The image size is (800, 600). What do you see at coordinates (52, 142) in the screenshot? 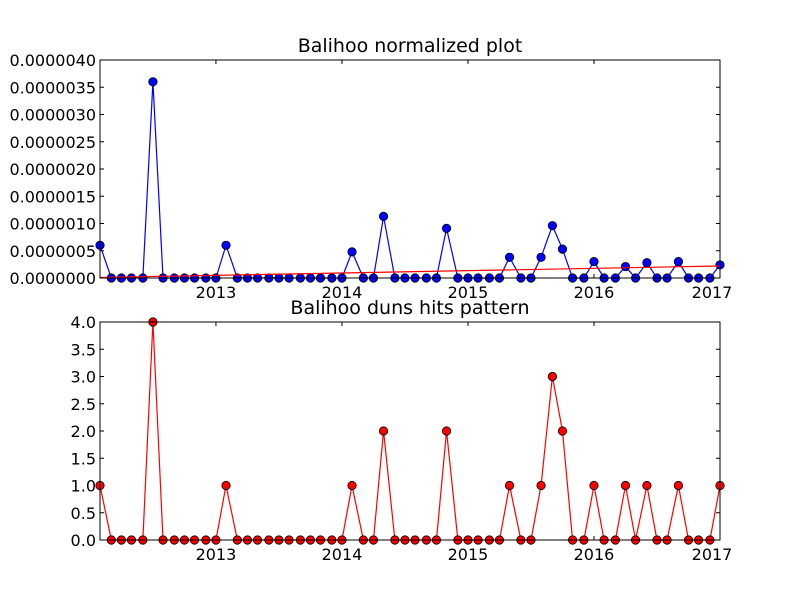
I see `y-tick-label: 0.0000025` at bounding box center [52, 142].